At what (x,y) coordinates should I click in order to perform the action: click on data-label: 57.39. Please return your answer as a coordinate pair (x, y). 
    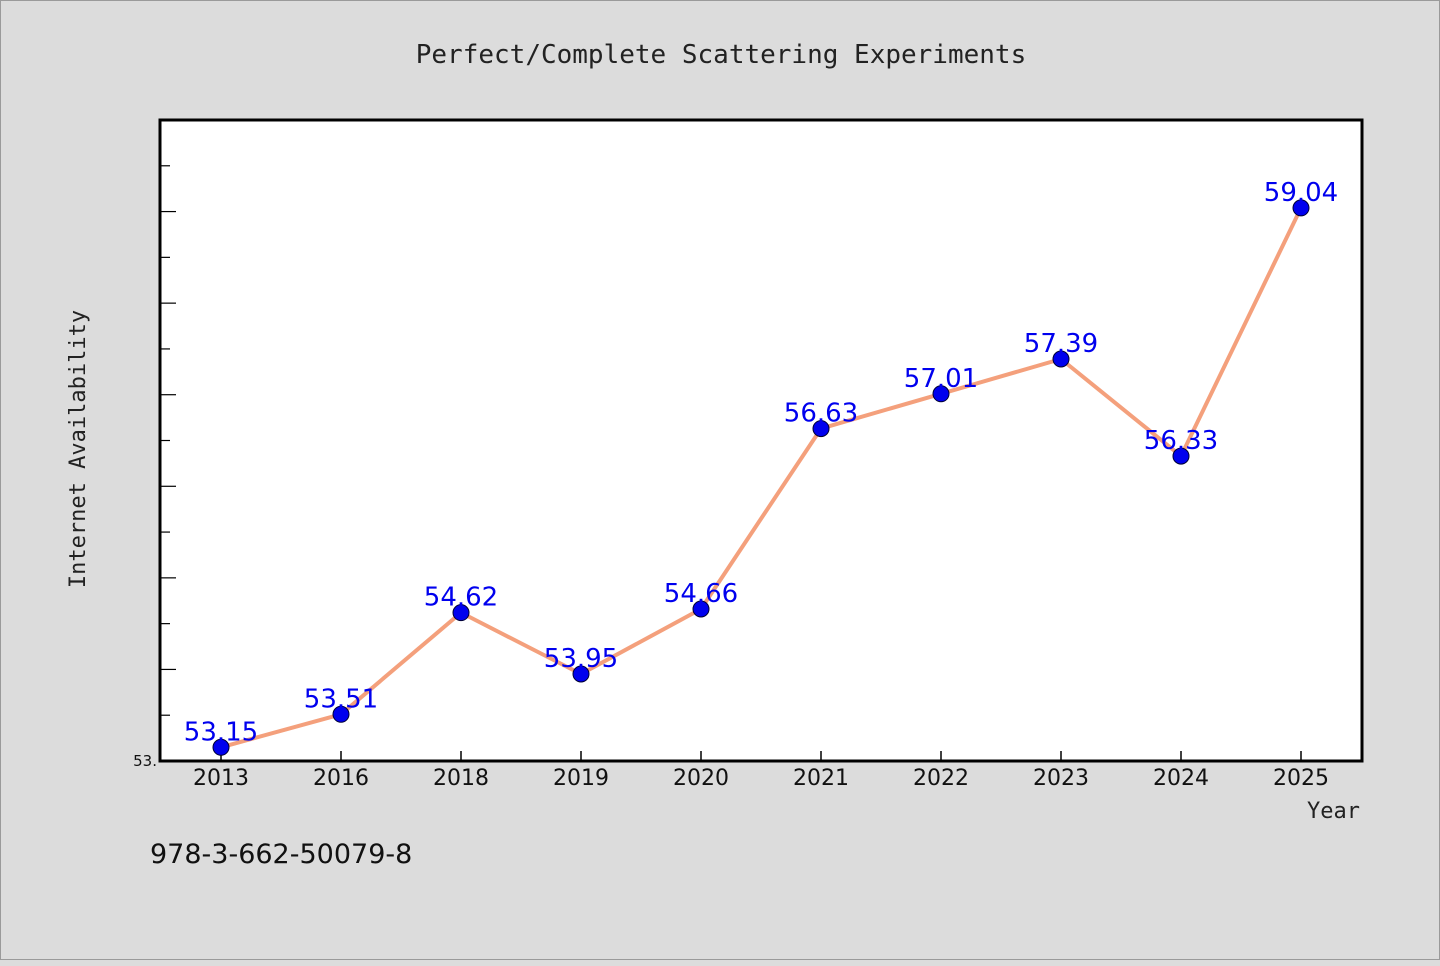
    Looking at the image, I should click on (1061, 344).